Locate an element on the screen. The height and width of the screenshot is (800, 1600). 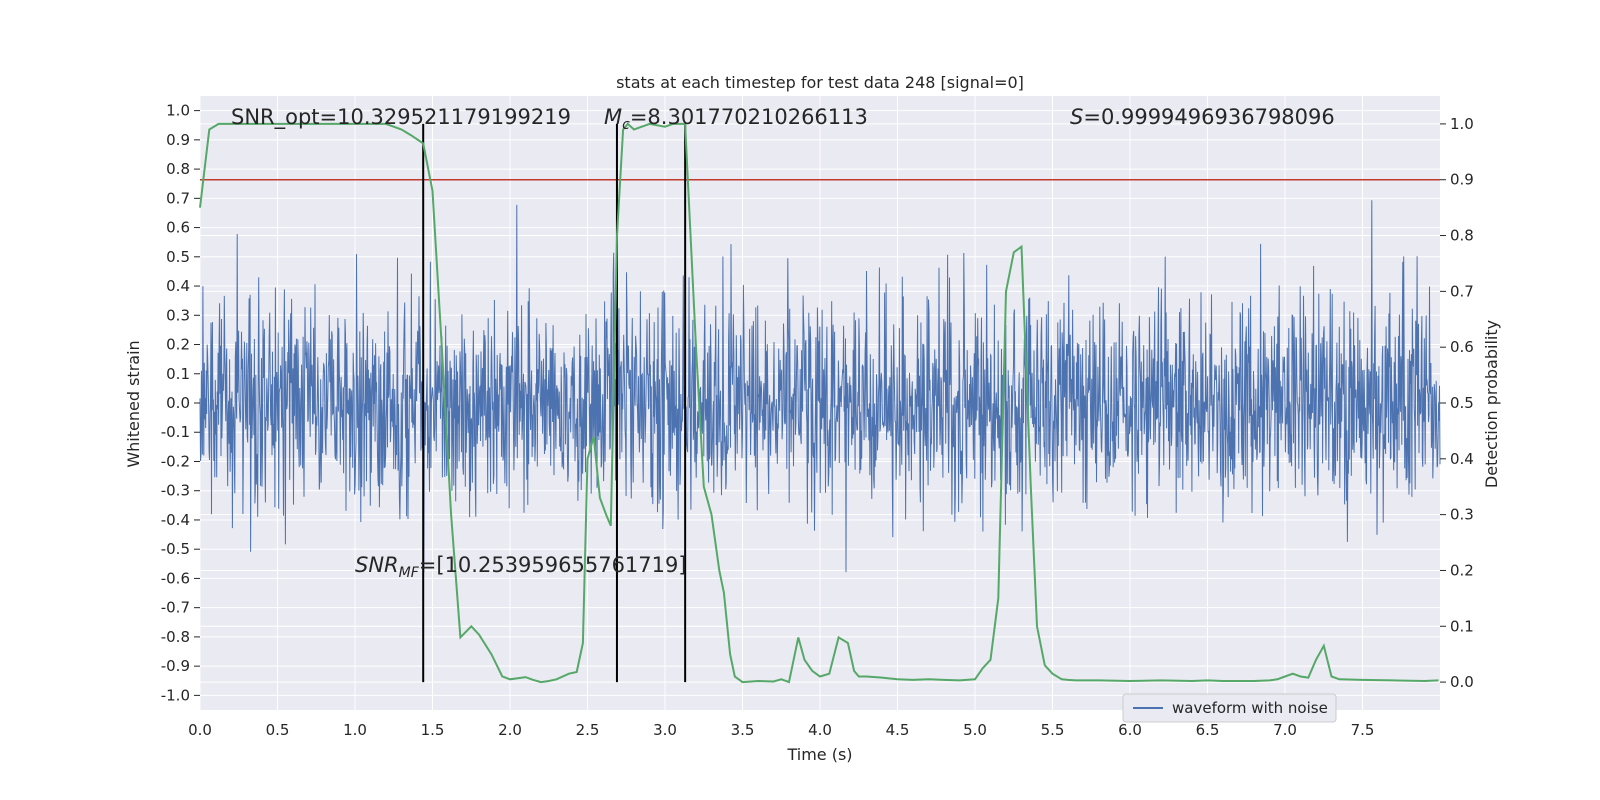
vertical-markers is located at coordinates (554, 403).